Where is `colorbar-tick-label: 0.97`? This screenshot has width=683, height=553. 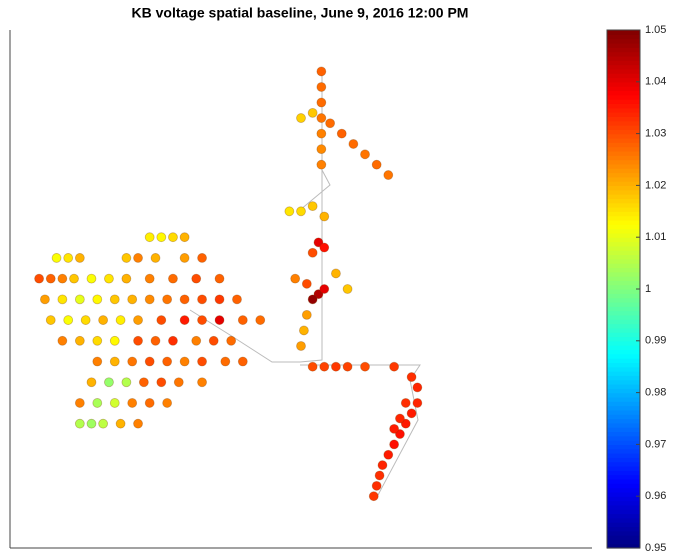
colorbar-tick-label: 0.97 is located at coordinates (655, 444).